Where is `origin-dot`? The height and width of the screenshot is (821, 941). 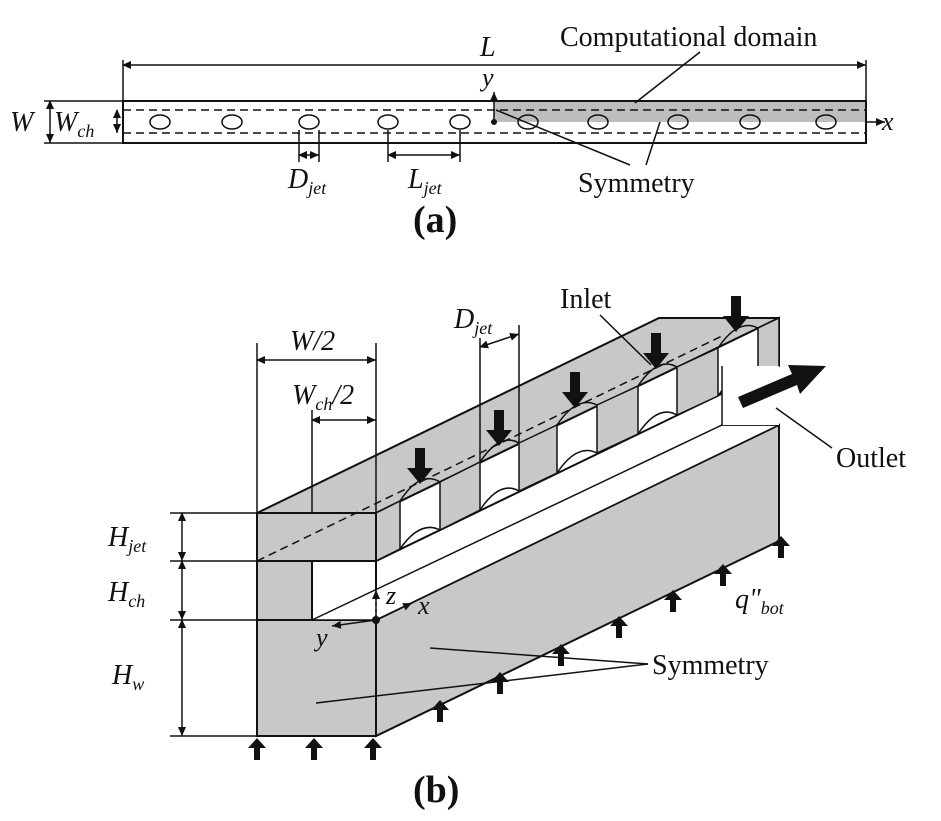 origin-dot is located at coordinates (494, 122).